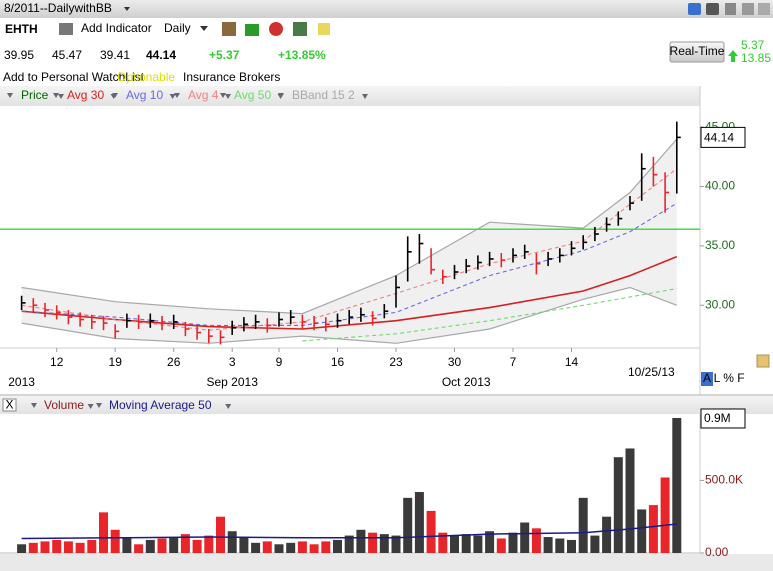 This screenshot has width=773, height=571. What do you see at coordinates (232, 362) in the screenshot?
I see `x-tick-label: 3` at bounding box center [232, 362].